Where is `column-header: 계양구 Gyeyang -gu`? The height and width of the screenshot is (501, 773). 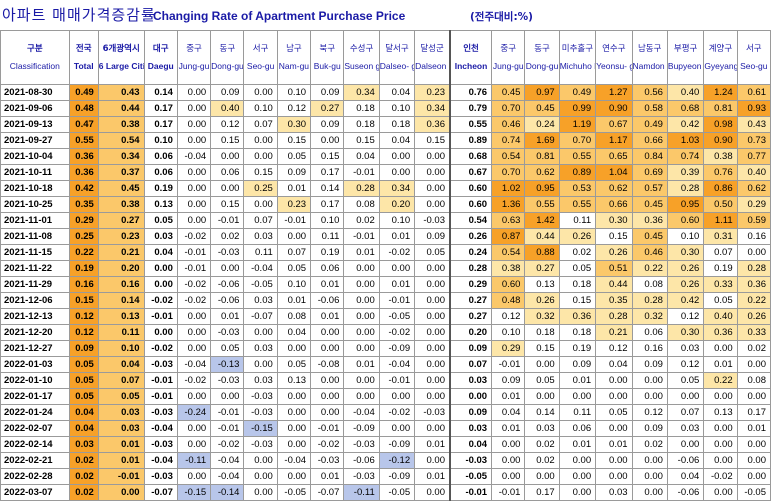 column-header: 계양구 Gyeyang -gu is located at coordinates (720, 57).